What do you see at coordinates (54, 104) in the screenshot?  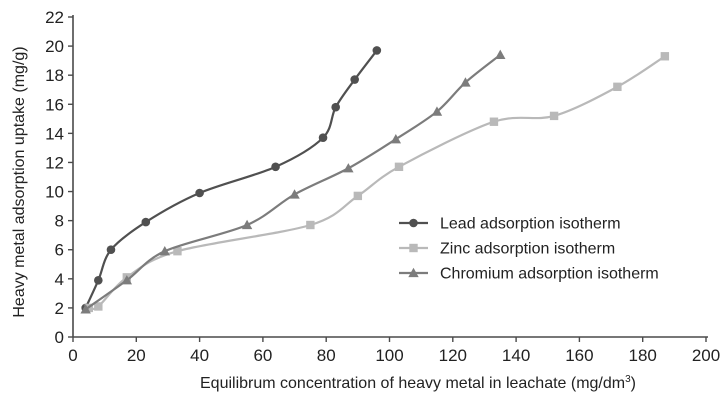 I see `y-tick-label: 16` at bounding box center [54, 104].